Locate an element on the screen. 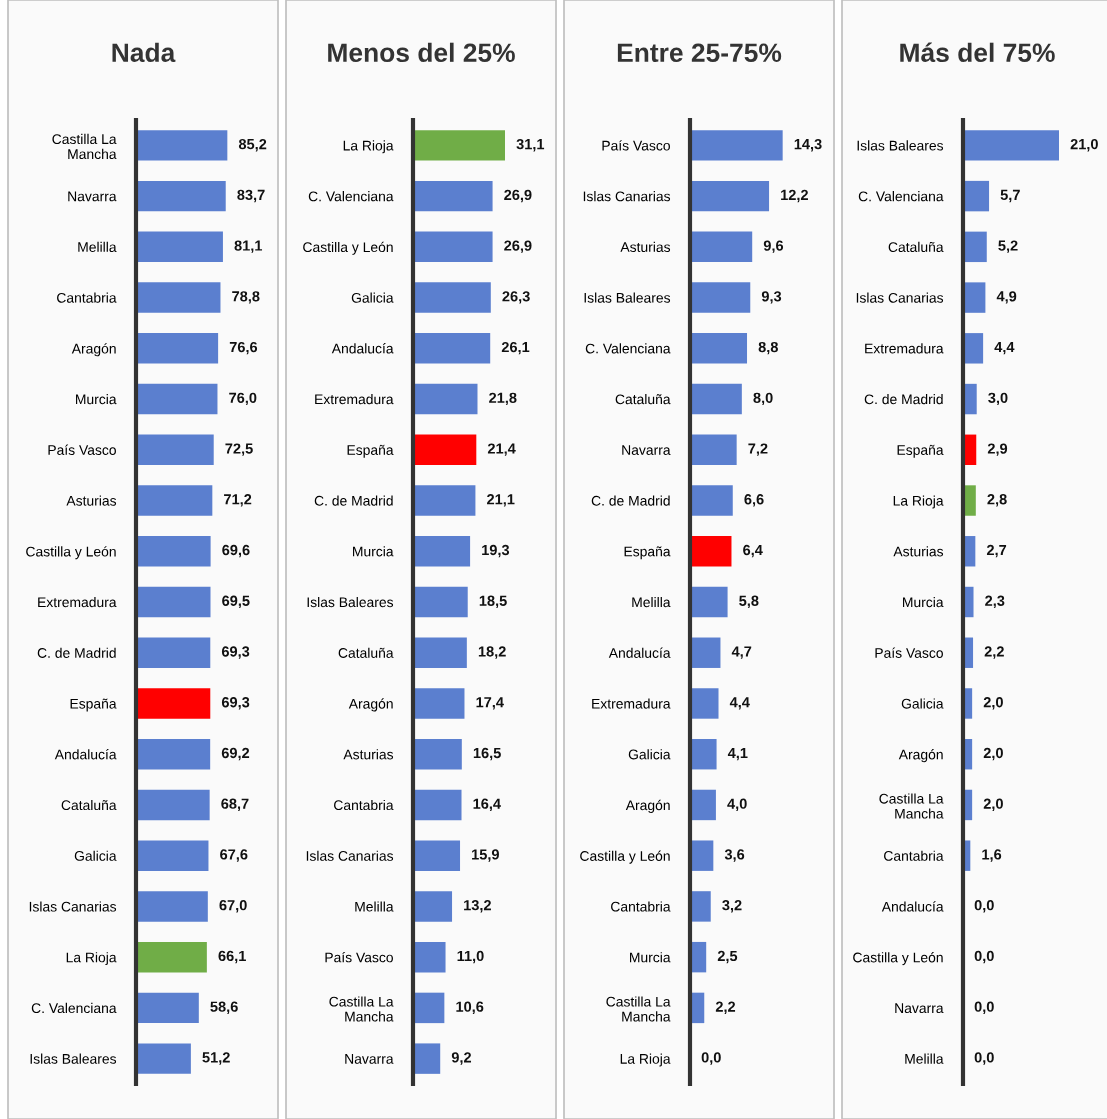 The width and height of the screenshot is (1107, 1119). data-label: 11,0 is located at coordinates (470, 957).